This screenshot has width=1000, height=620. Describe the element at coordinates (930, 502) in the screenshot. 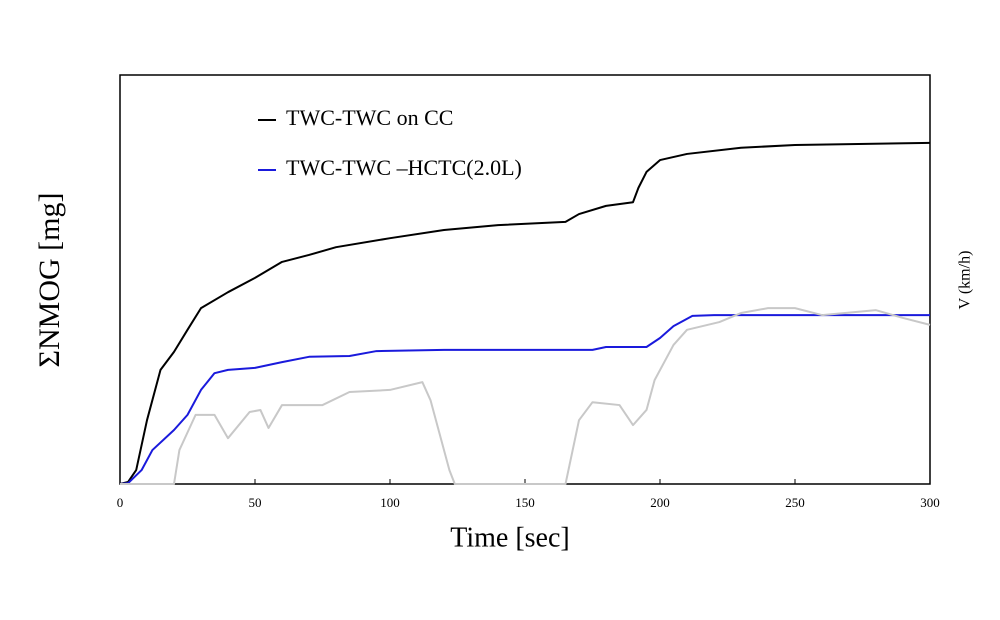

I see `x-tick-label: 300` at that location.